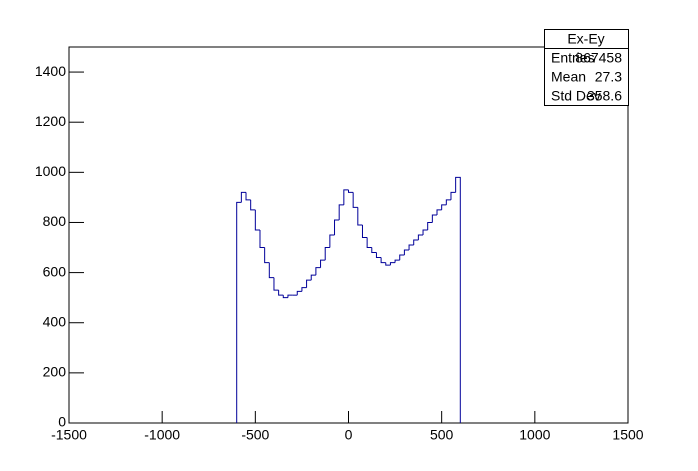 This screenshot has width=698, height=471. Describe the element at coordinates (534, 435) in the screenshot. I see `x-tick-label: 1000` at that location.